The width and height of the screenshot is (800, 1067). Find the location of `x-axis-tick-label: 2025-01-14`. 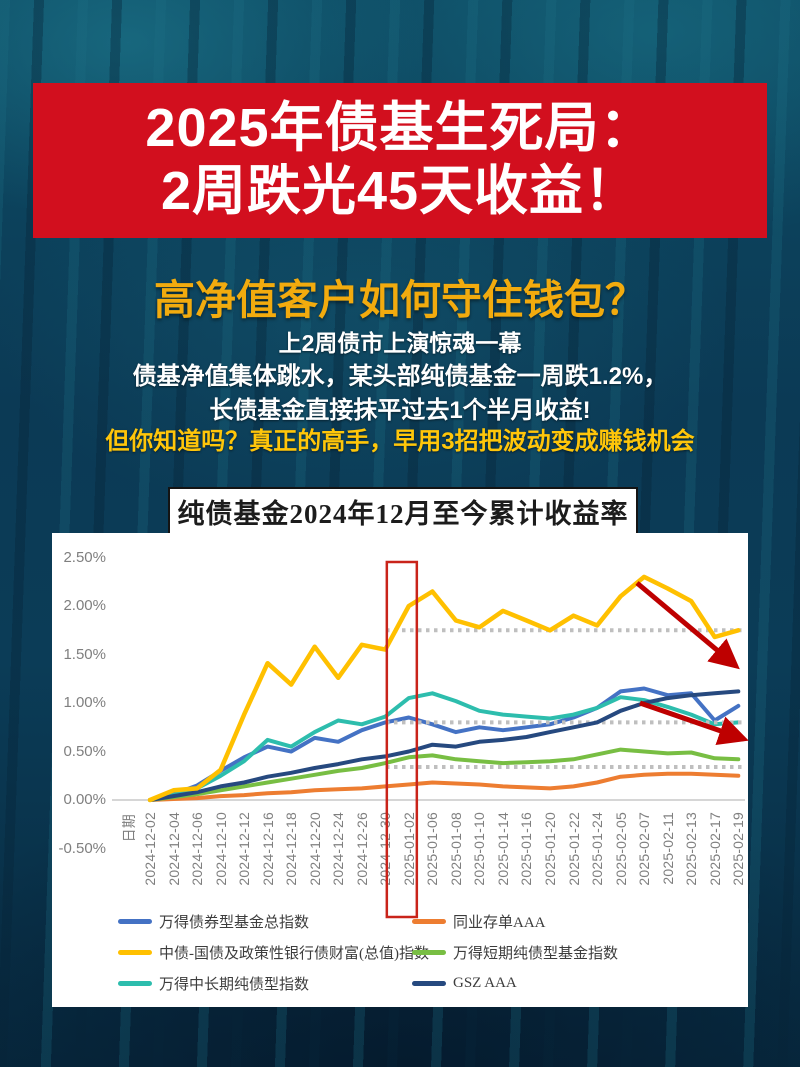

x-axis-tick-label: 2025-01-14 is located at coordinates (502, 849).